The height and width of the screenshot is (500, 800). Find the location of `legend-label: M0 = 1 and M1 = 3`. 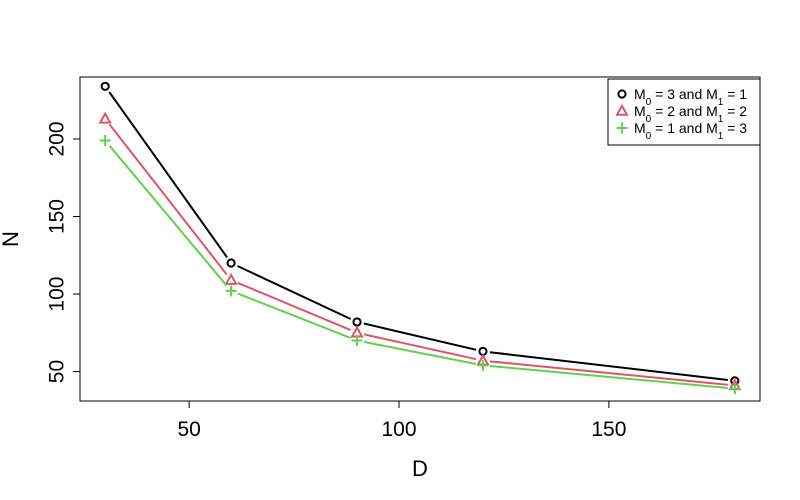

legend-label: M0 = 1 and M1 = 3 is located at coordinates (690, 131).